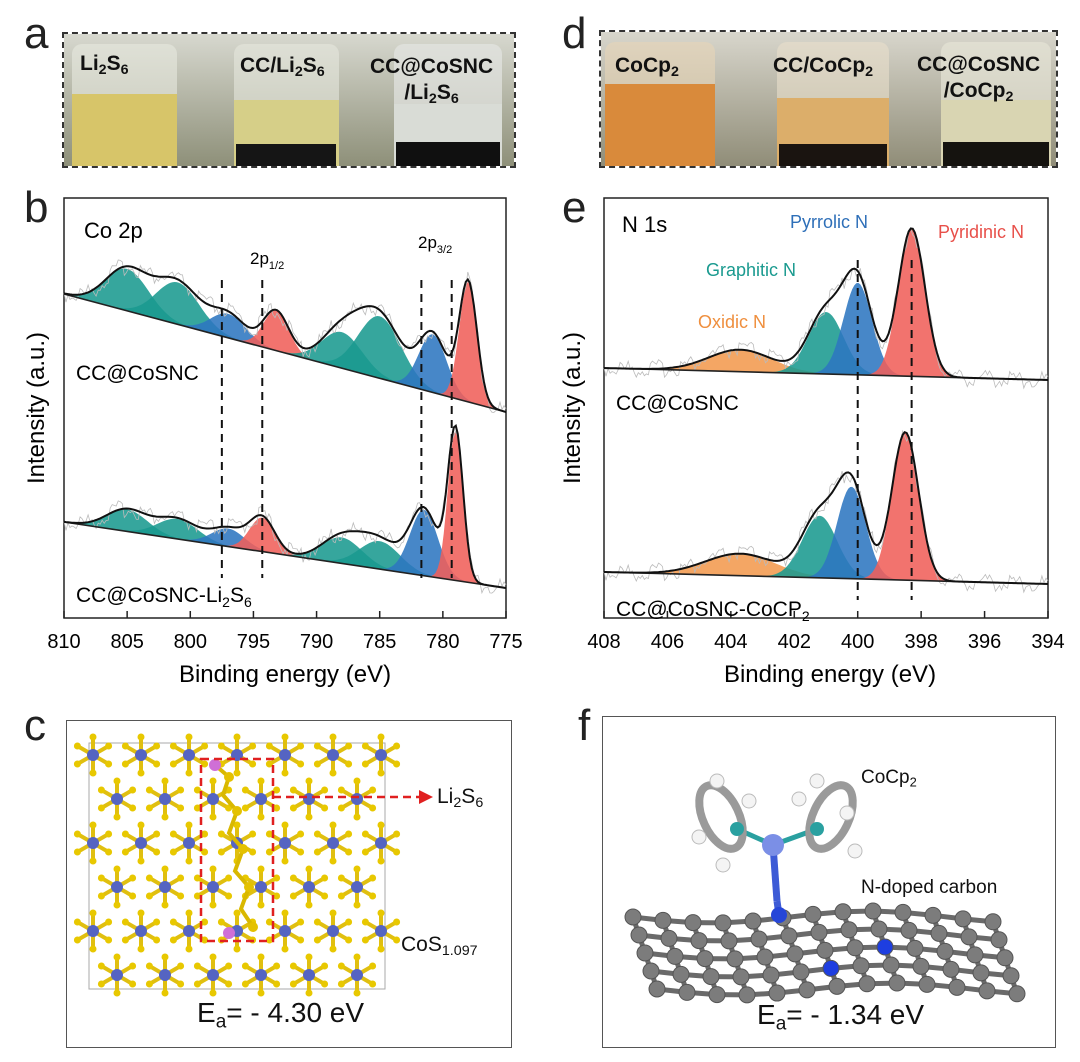 The image size is (1080, 1062). I want to click on x-tick-label: 800, so click(190, 642).